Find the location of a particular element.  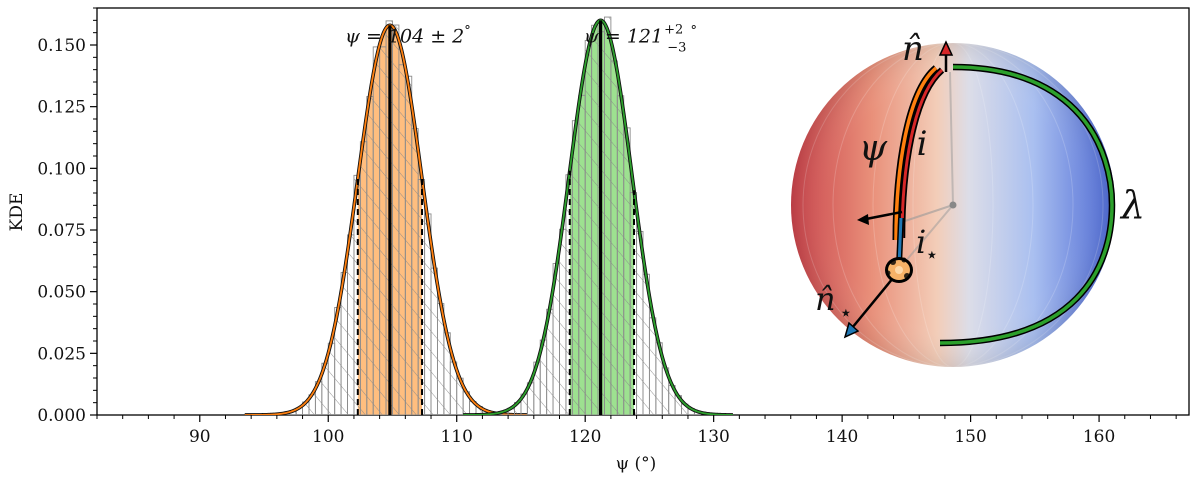

annotation-green: ψ = 121+2 −3 ° is located at coordinates (640, 39).